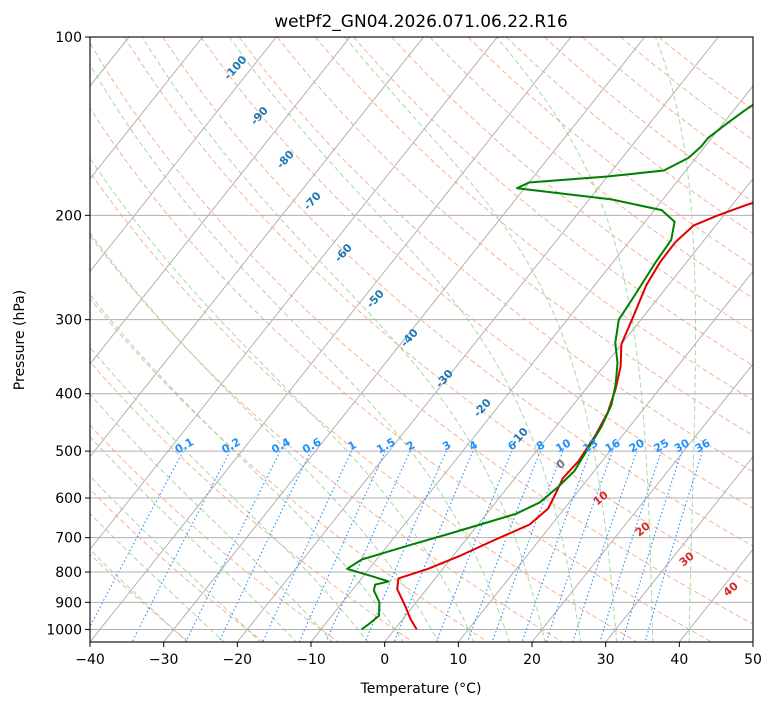 This screenshot has height=708, width=775. What do you see at coordinates (421, 689) in the screenshot?
I see `x-axis-label: Temperature (°C)` at bounding box center [421, 689].